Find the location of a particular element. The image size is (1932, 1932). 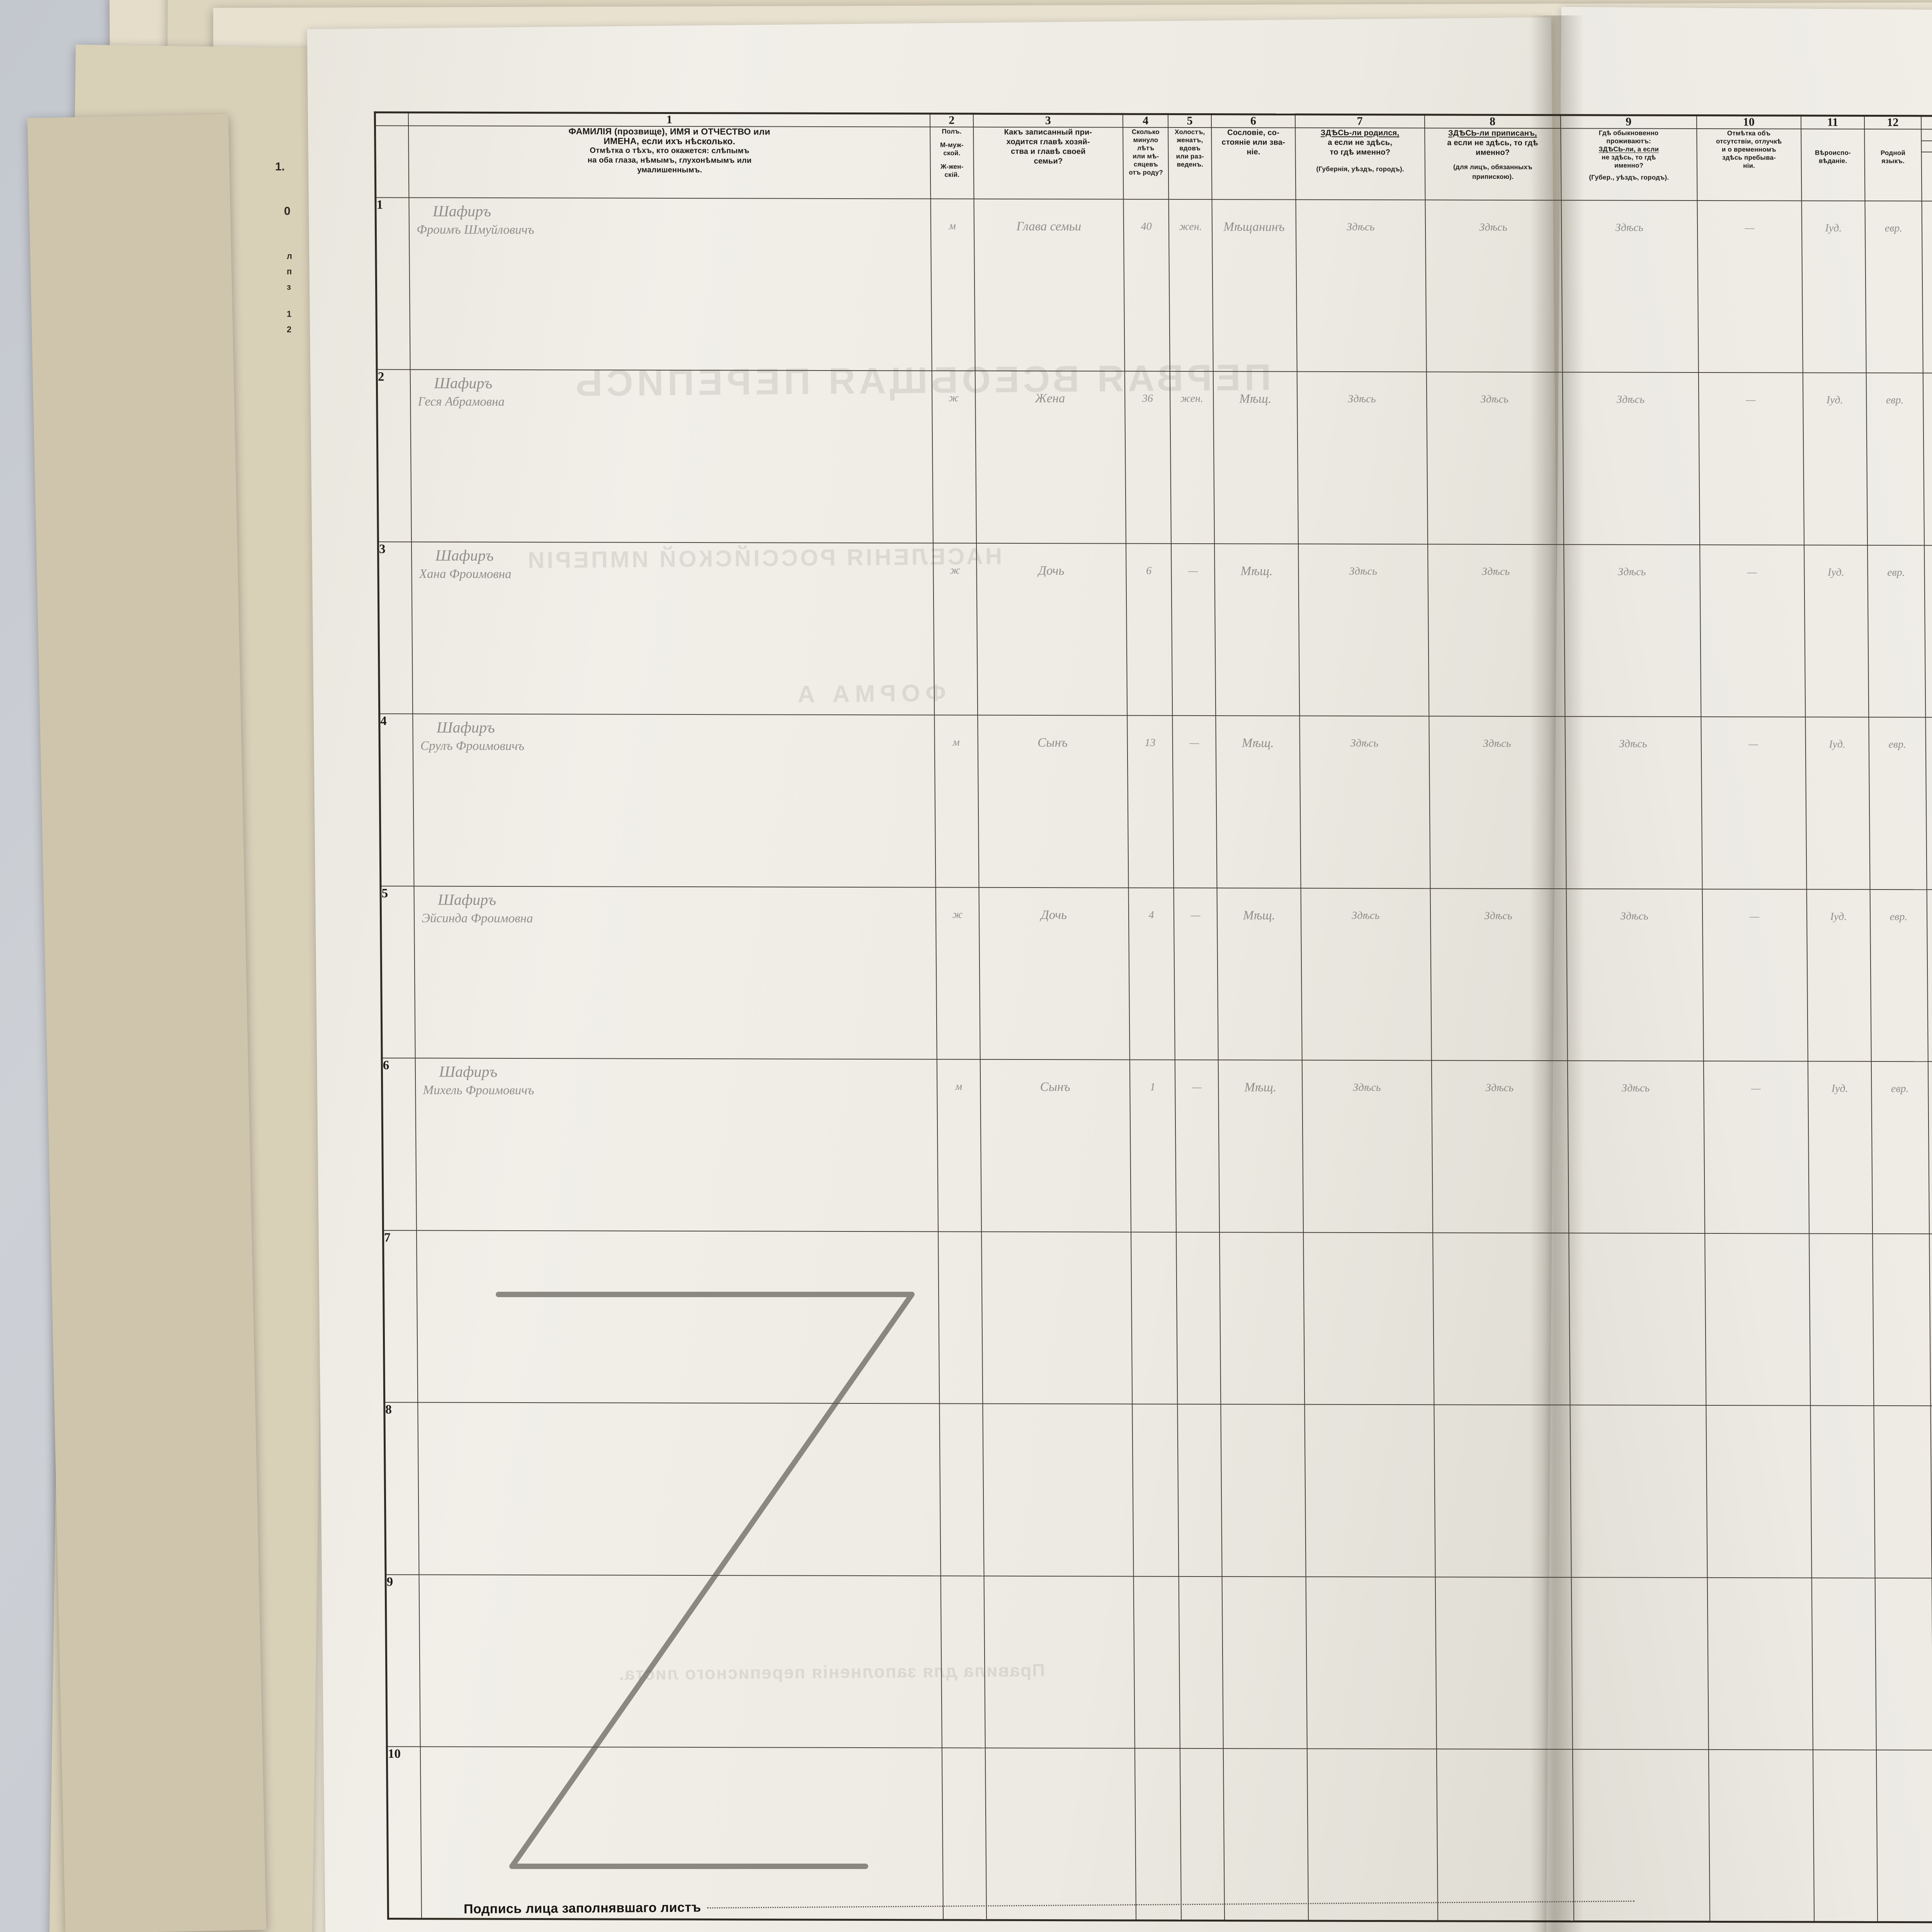

cell-age: 1 is located at coordinates (1153, 1146).